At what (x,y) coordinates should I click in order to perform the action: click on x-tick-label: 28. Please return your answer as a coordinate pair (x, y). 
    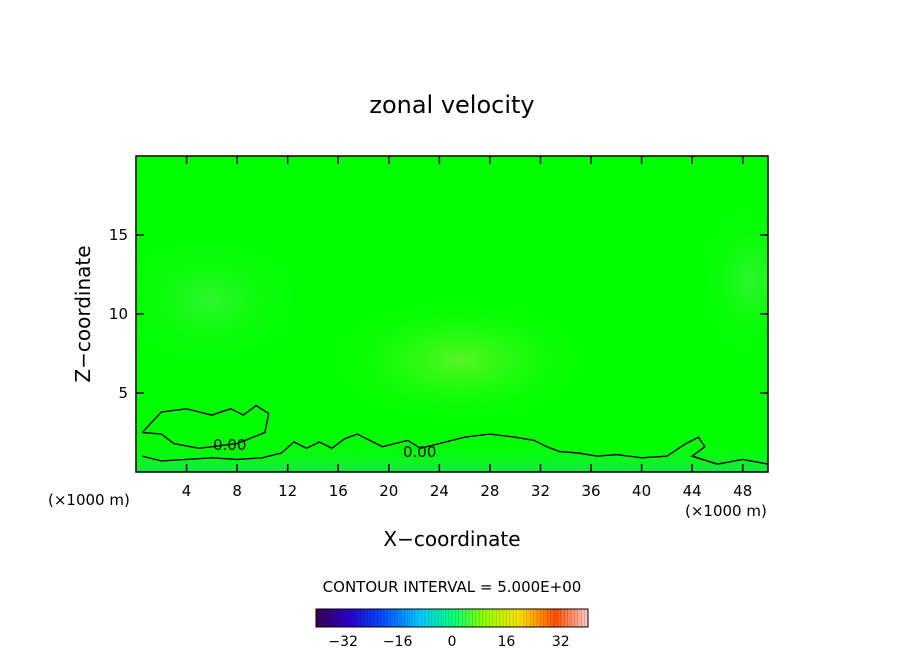
    Looking at the image, I should click on (489, 491).